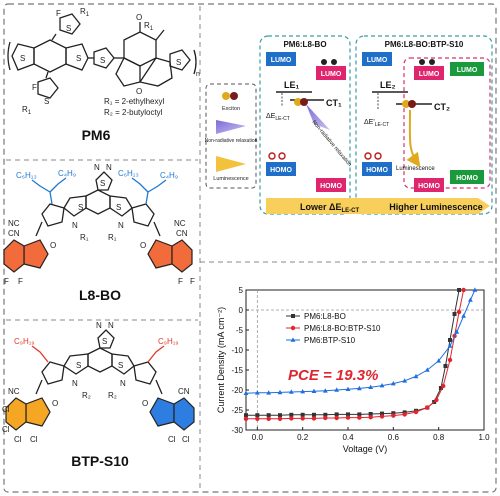 Image resolution: width=500 pixels, height=496 pixels. Describe the element at coordinates (75, 383) in the screenshot. I see `btps10-atom-n-left: N` at that location.